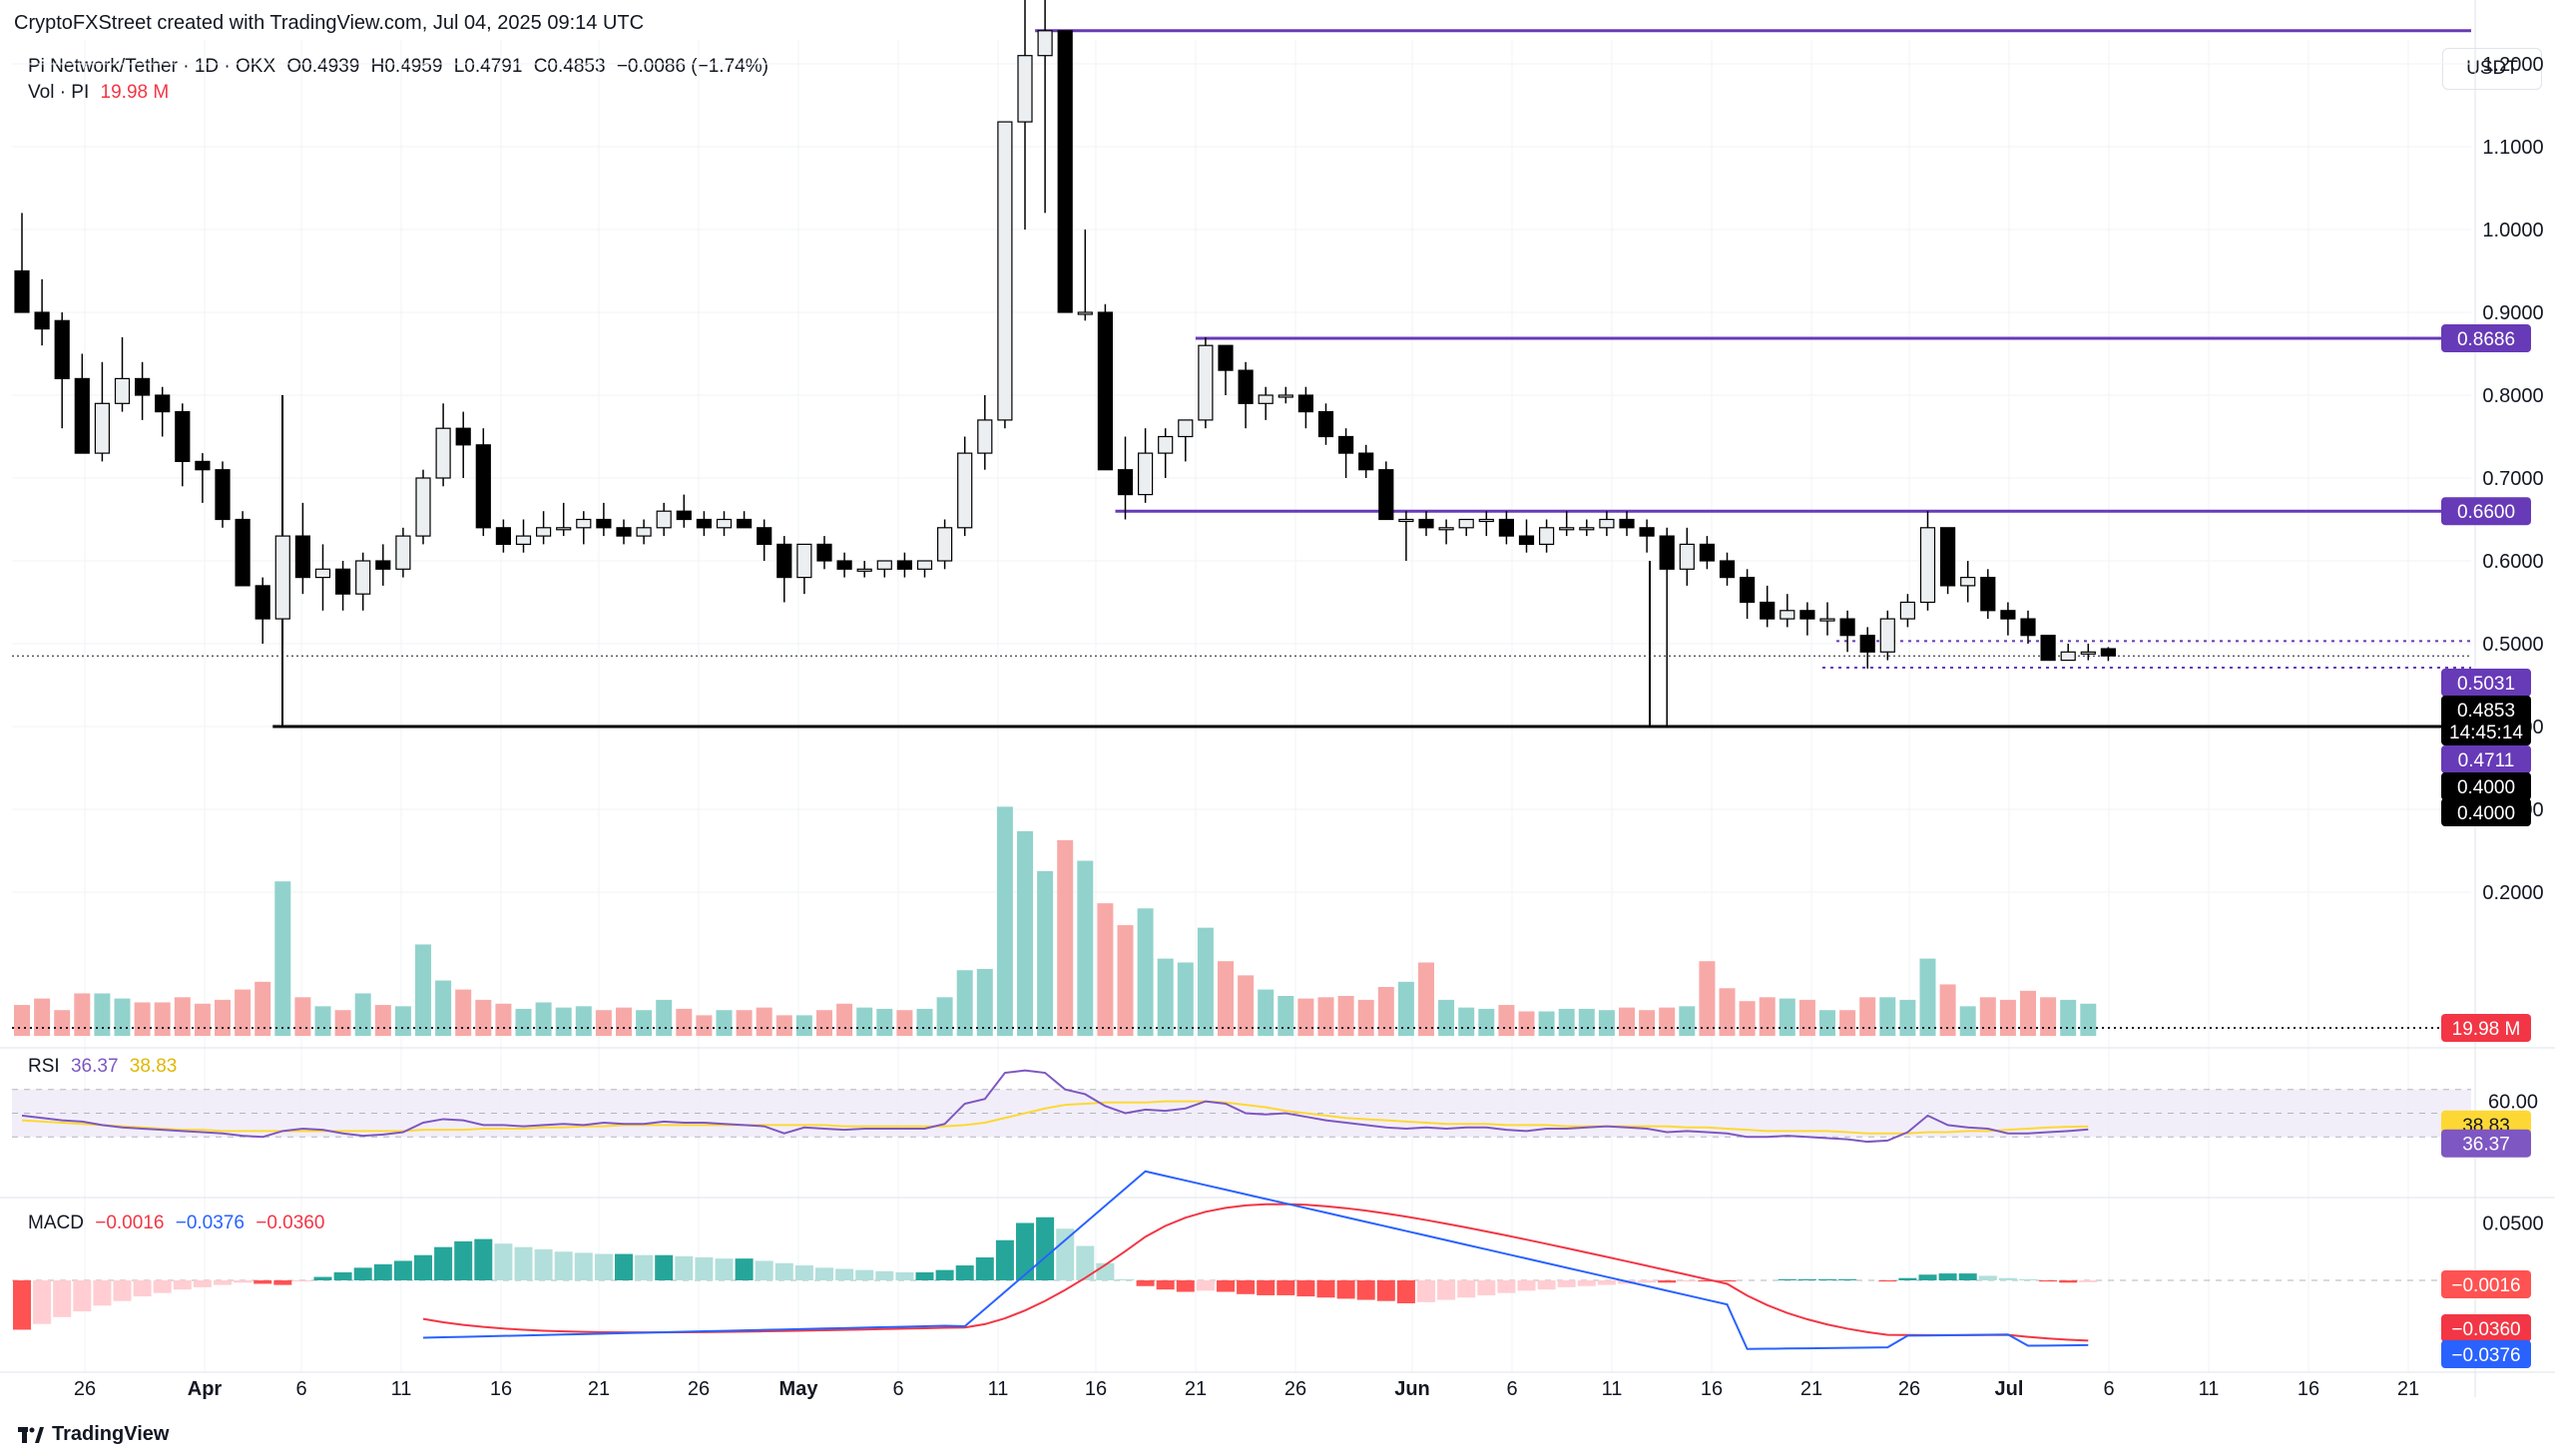 The width and height of the screenshot is (2555, 1456). Describe the element at coordinates (2486, 1328) in the screenshot. I see `macd-signal-axis-label-bg` at that location.